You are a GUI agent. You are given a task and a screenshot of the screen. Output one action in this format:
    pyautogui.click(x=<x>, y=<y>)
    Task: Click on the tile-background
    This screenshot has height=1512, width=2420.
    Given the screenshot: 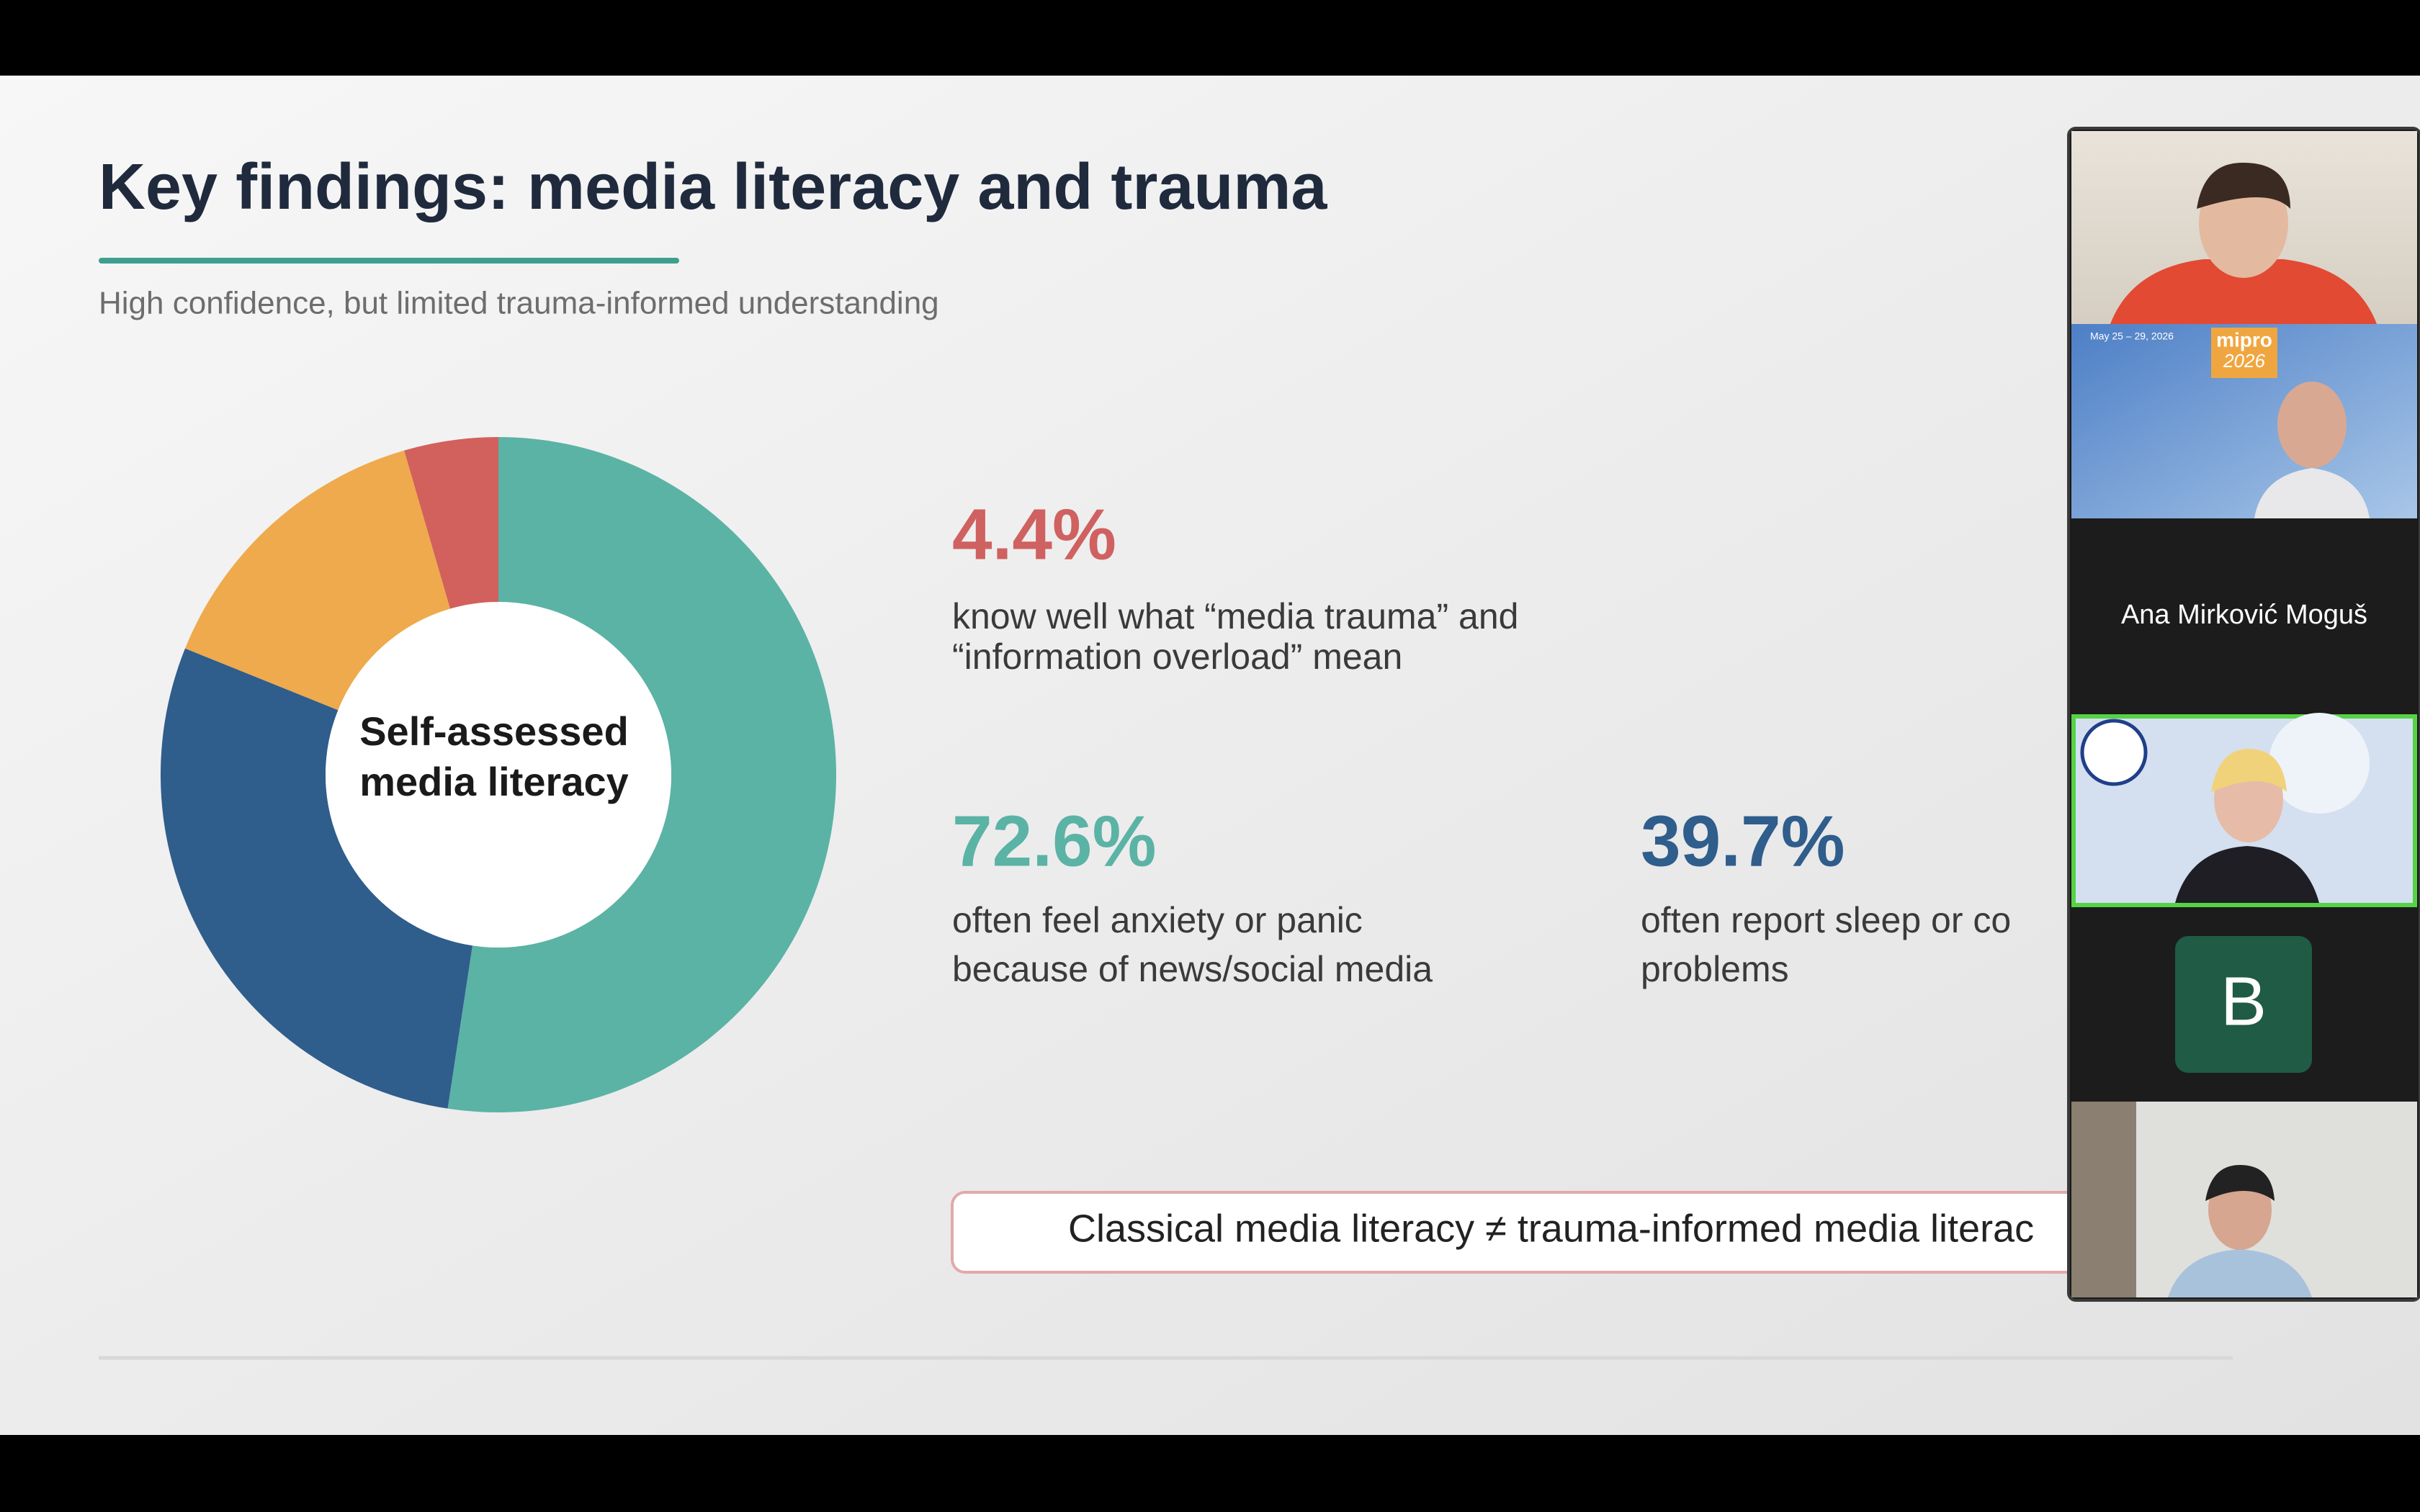 What is the action you would take?
    pyautogui.click(x=2244, y=615)
    